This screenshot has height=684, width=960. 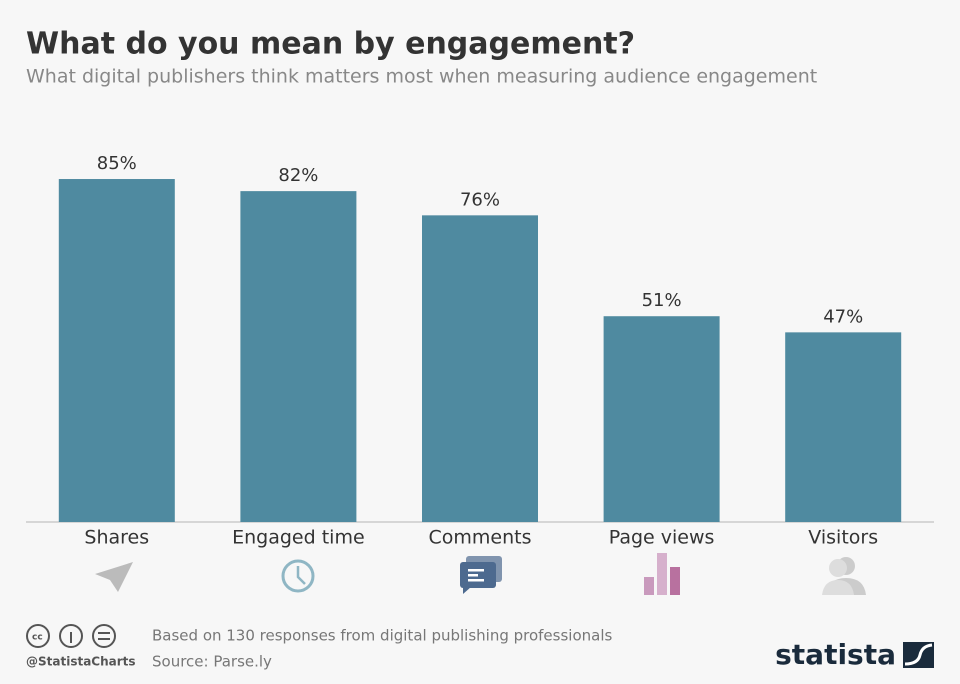 I want to click on icon-clock, so click(x=298, y=576).